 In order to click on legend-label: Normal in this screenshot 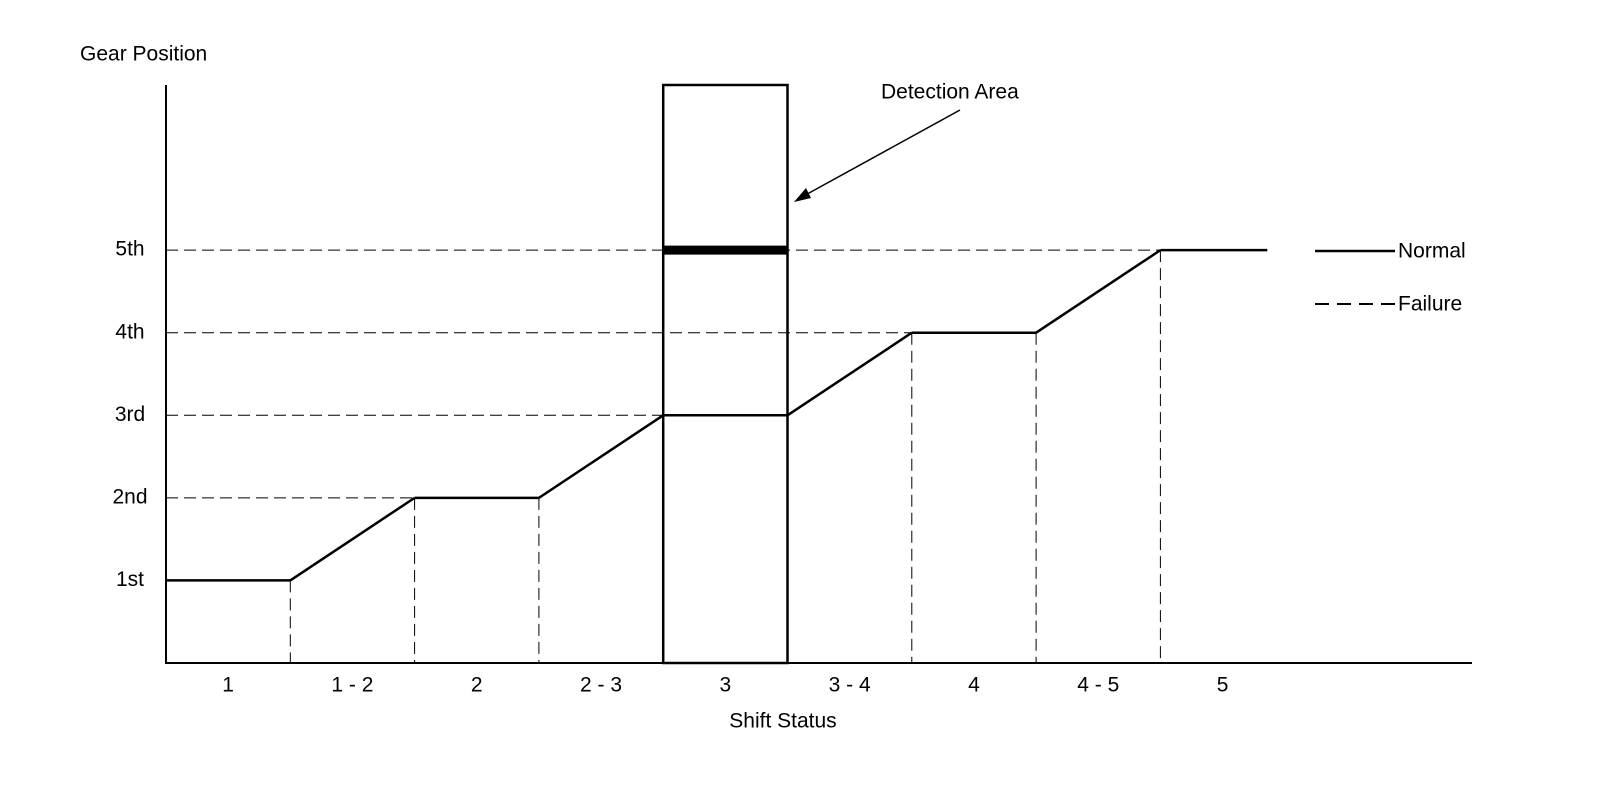, I will do `click(1432, 251)`.